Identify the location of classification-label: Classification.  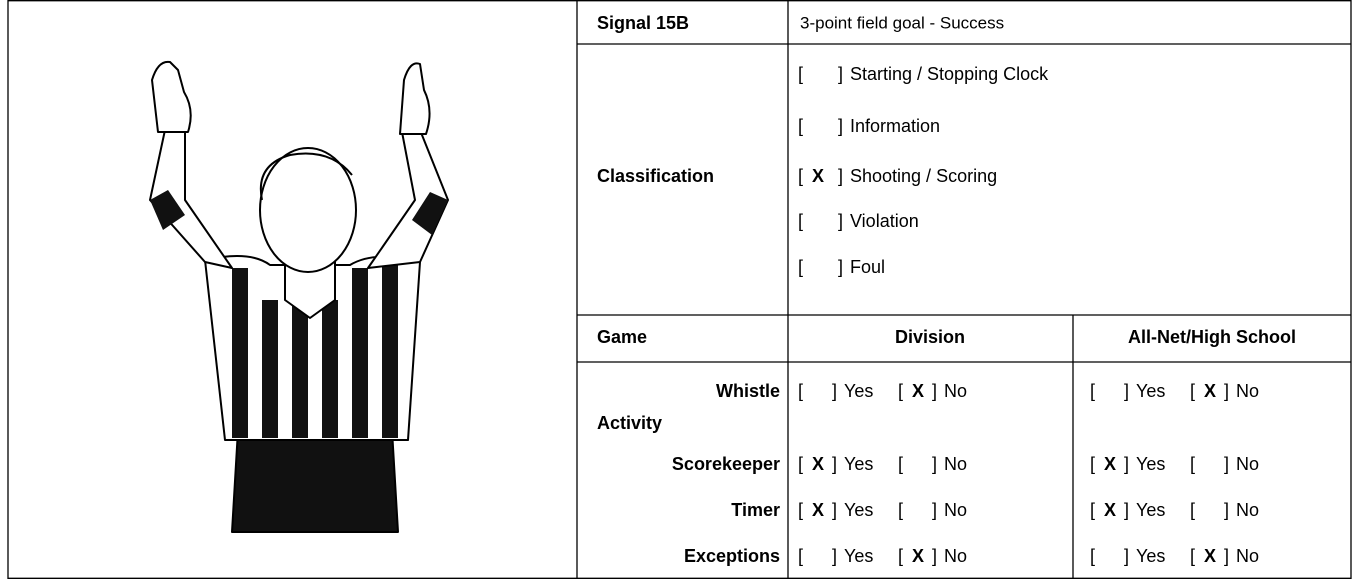
(655, 176).